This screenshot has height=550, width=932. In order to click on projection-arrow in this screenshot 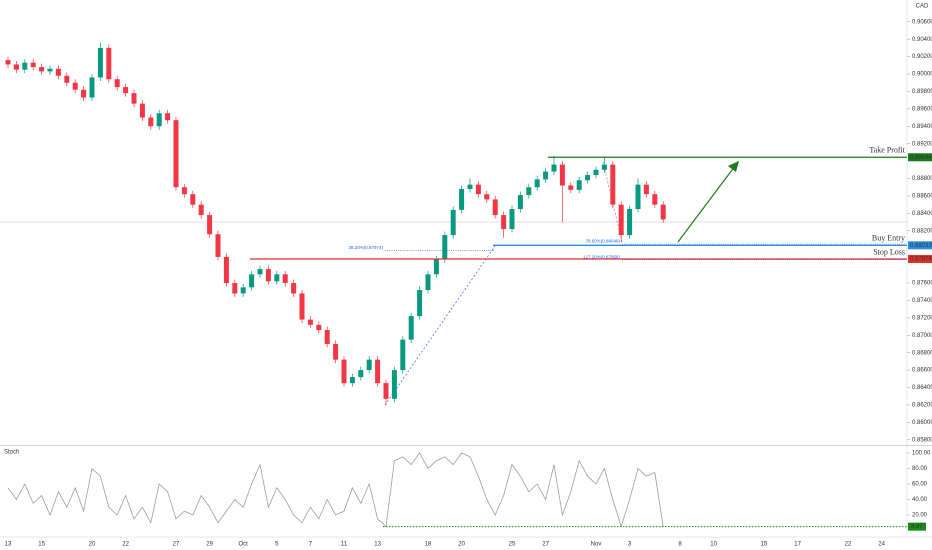, I will do `click(706, 204)`.